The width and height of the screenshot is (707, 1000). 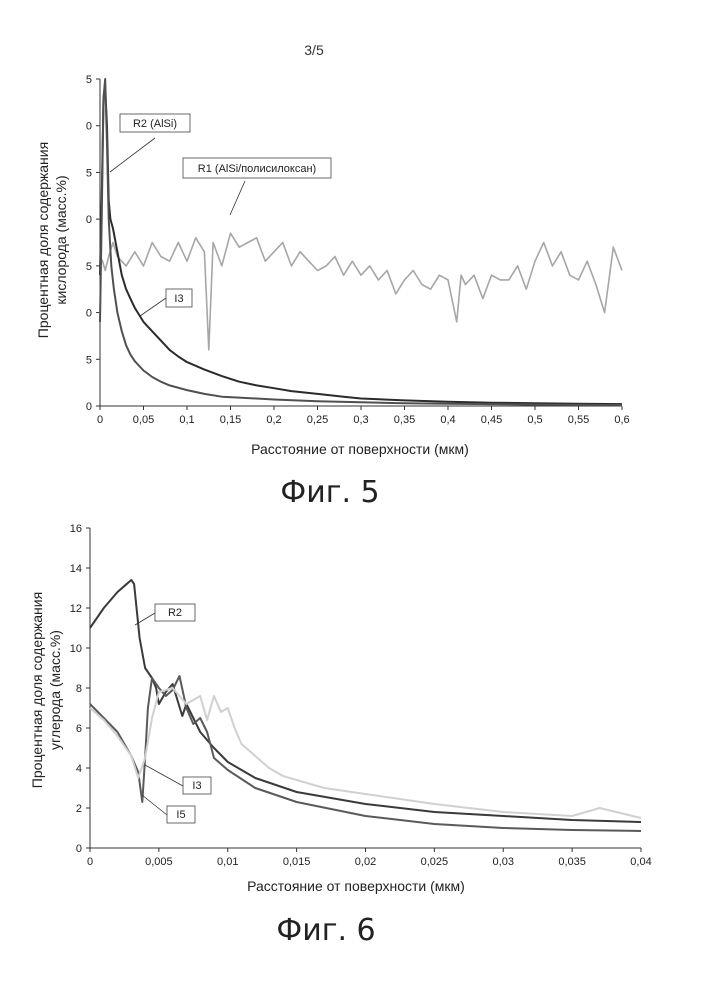 I want to click on fig6-x-tick-label: 0,015, so click(x=297, y=862).